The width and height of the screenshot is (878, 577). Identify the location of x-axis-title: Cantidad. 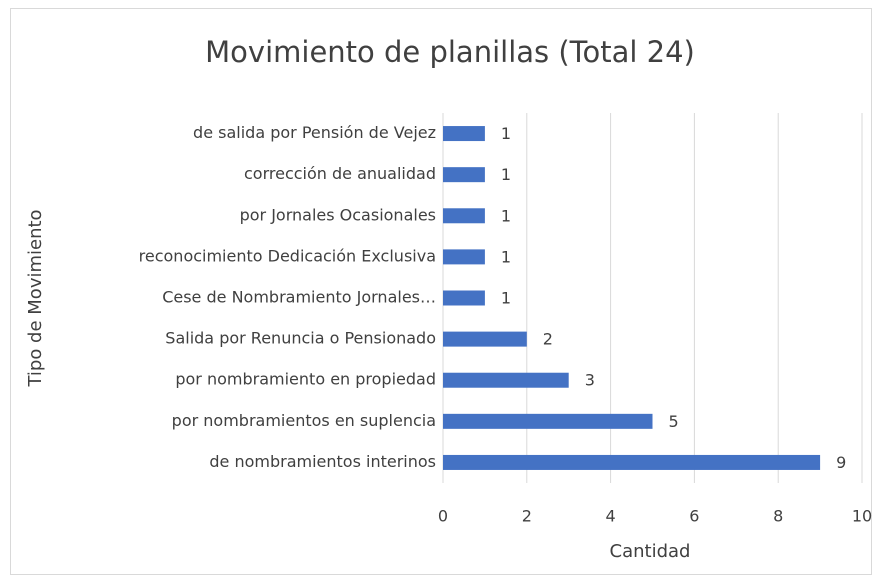
(650, 551).